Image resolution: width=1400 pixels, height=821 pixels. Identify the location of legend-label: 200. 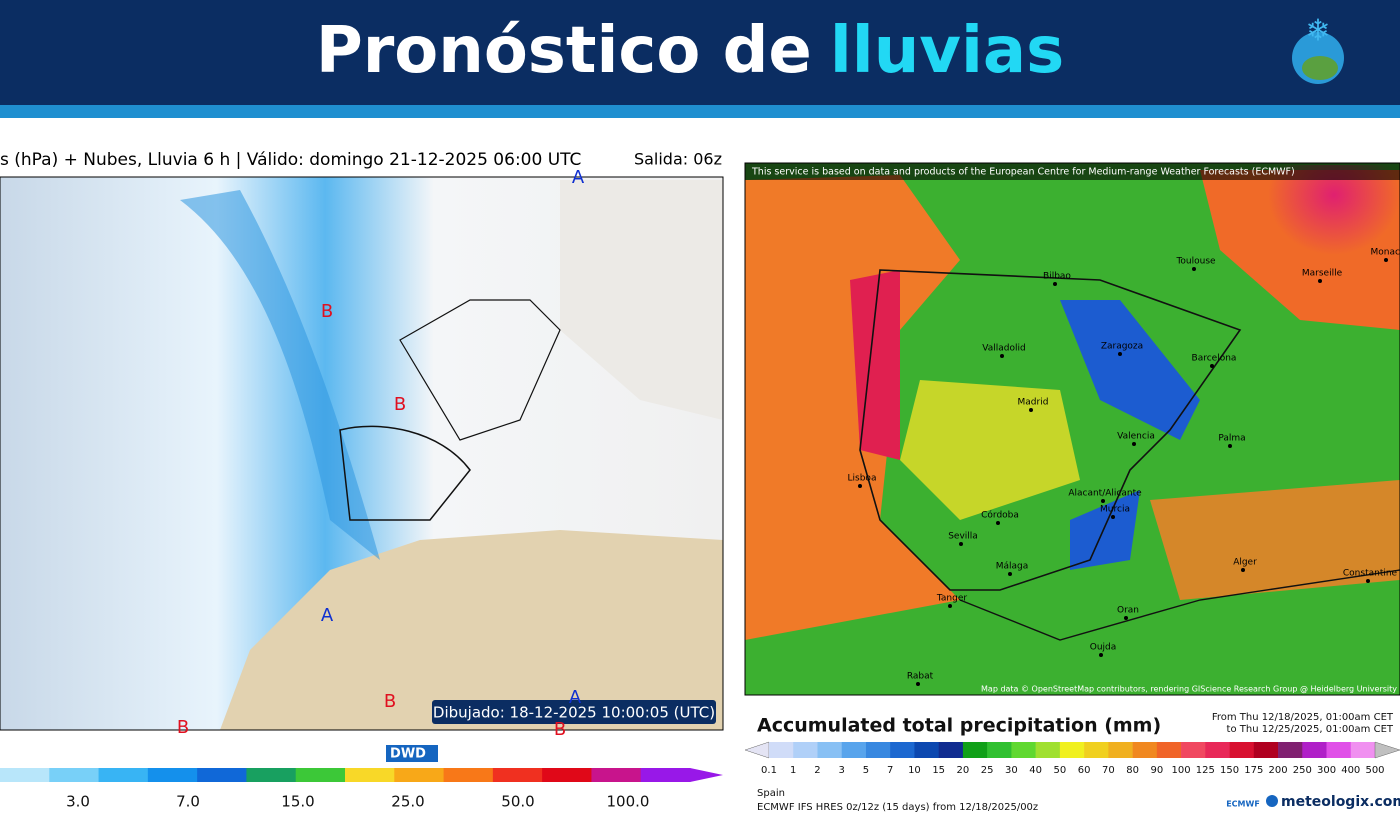
(1277, 770).